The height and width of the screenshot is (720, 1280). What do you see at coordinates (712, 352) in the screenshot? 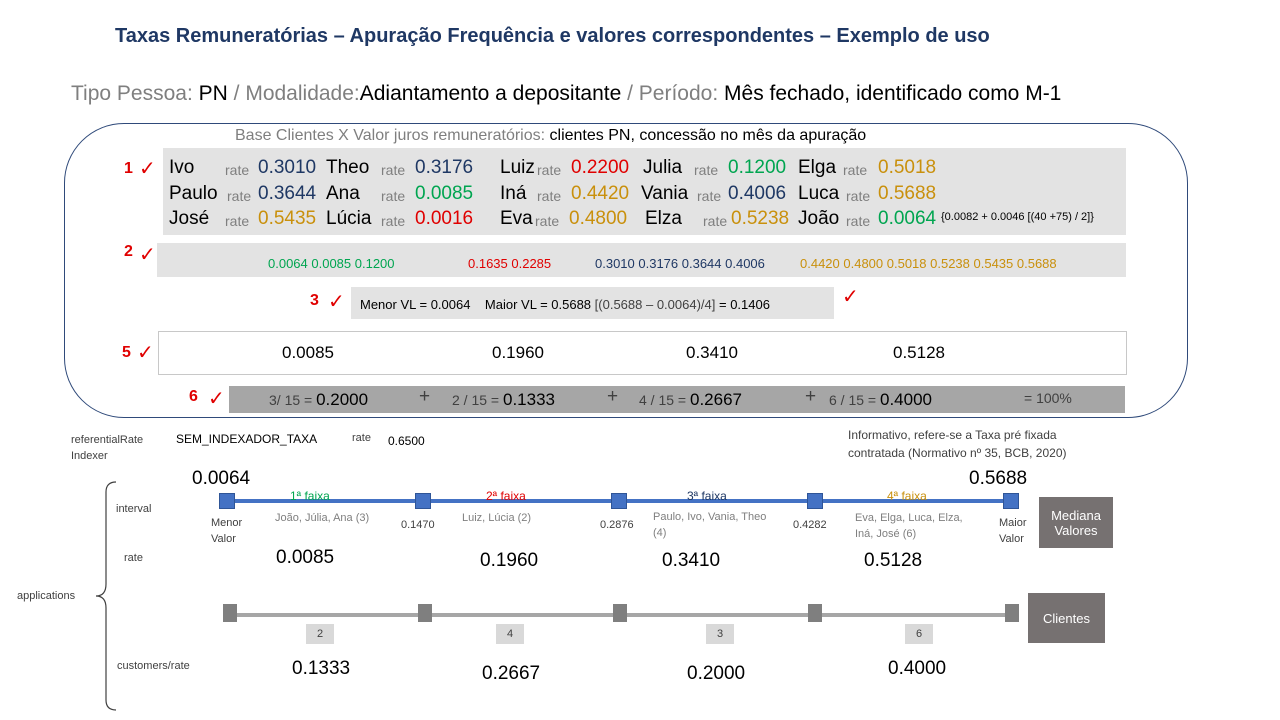
I see `median-3: 0.3410` at bounding box center [712, 352].